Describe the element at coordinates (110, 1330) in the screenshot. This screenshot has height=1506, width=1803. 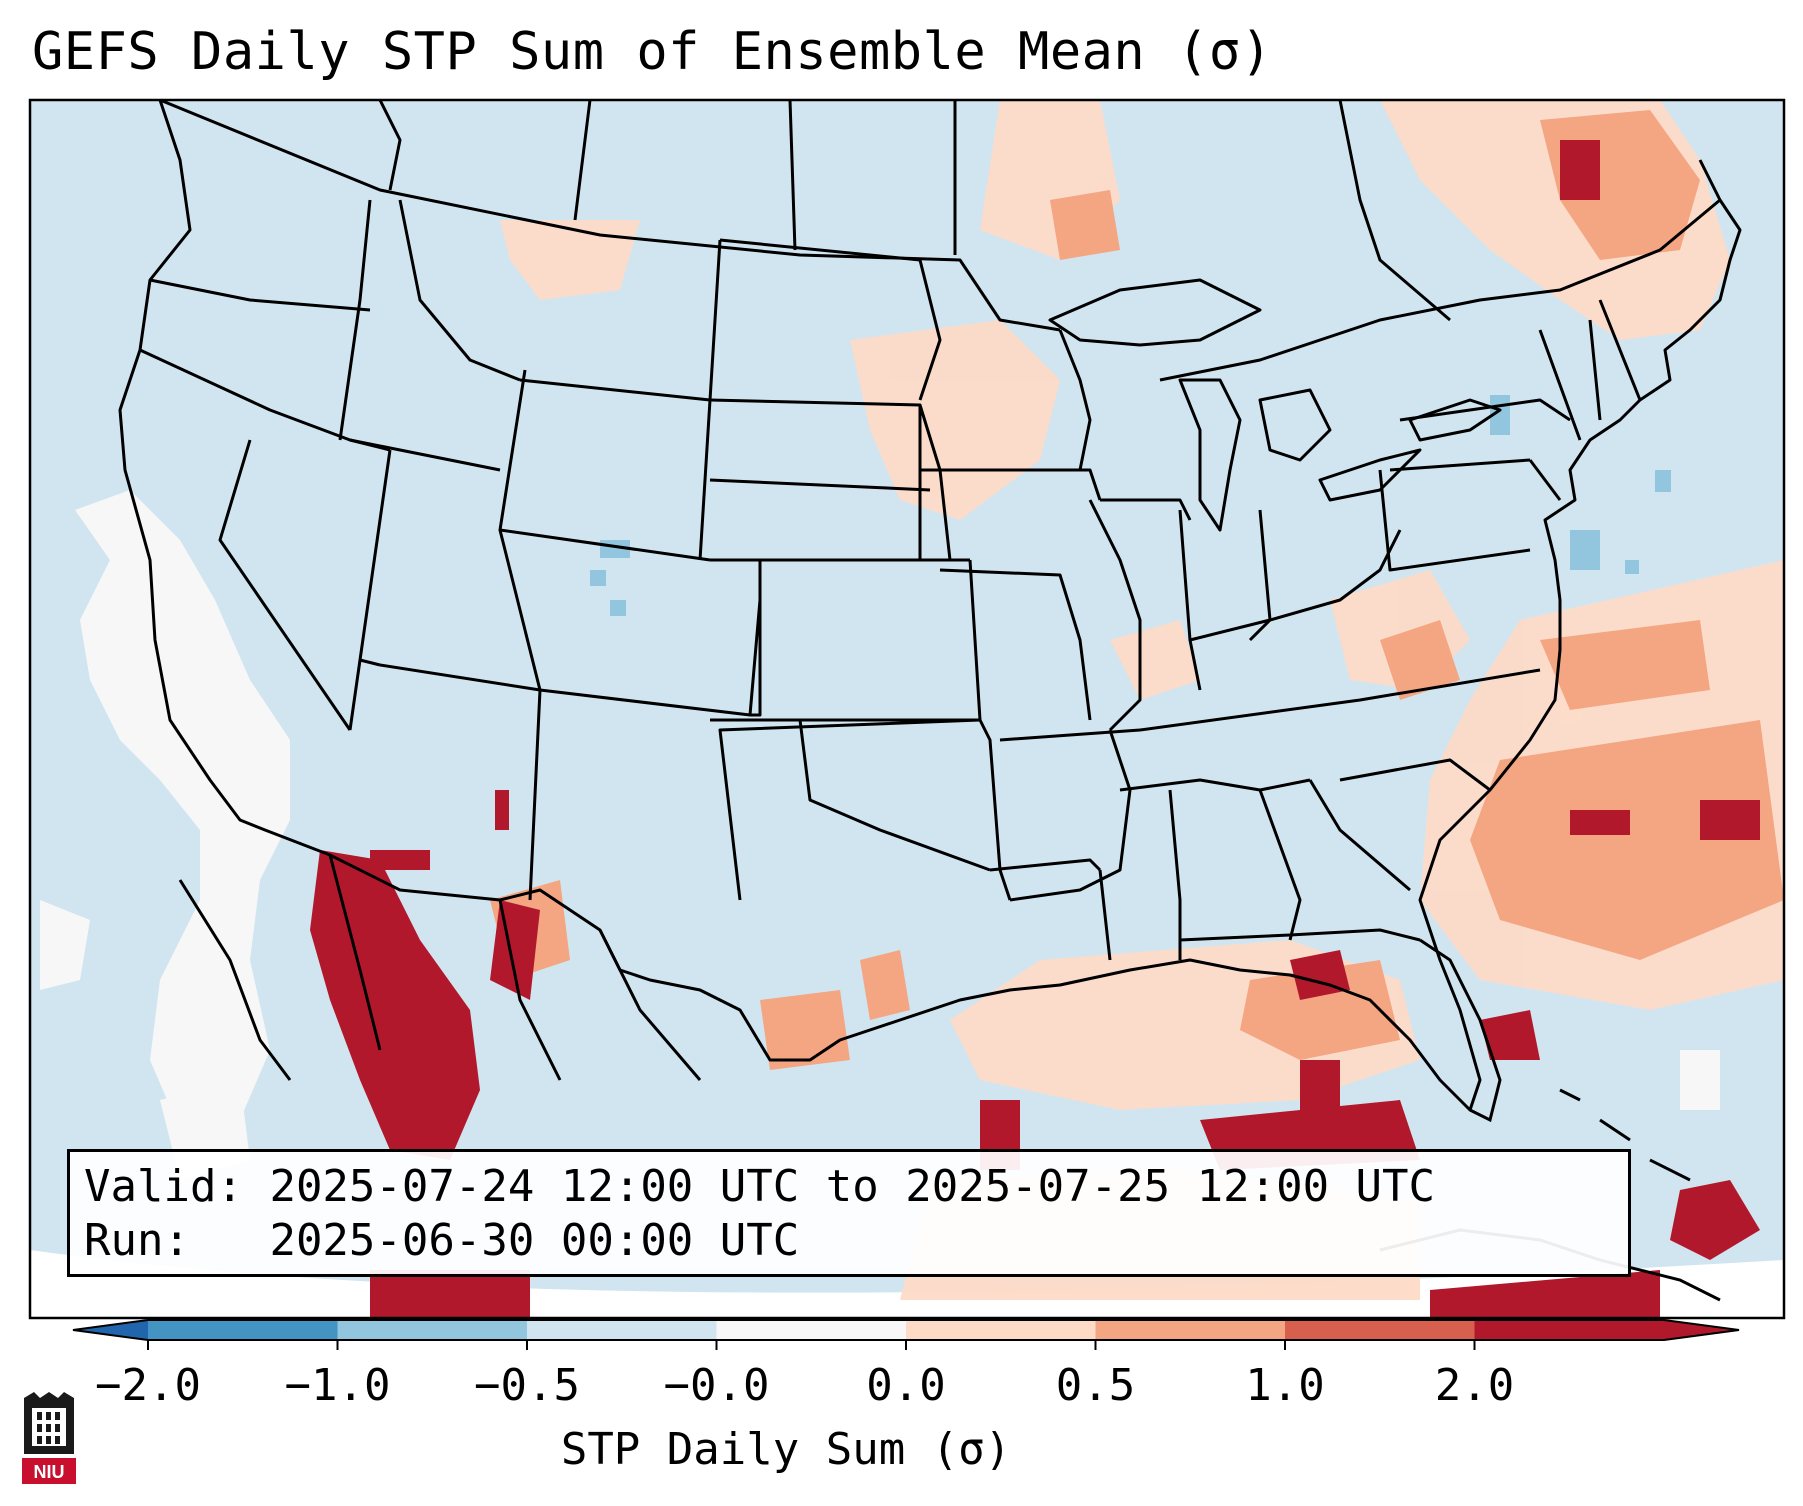
I see `colorbar-under-arrow` at that location.